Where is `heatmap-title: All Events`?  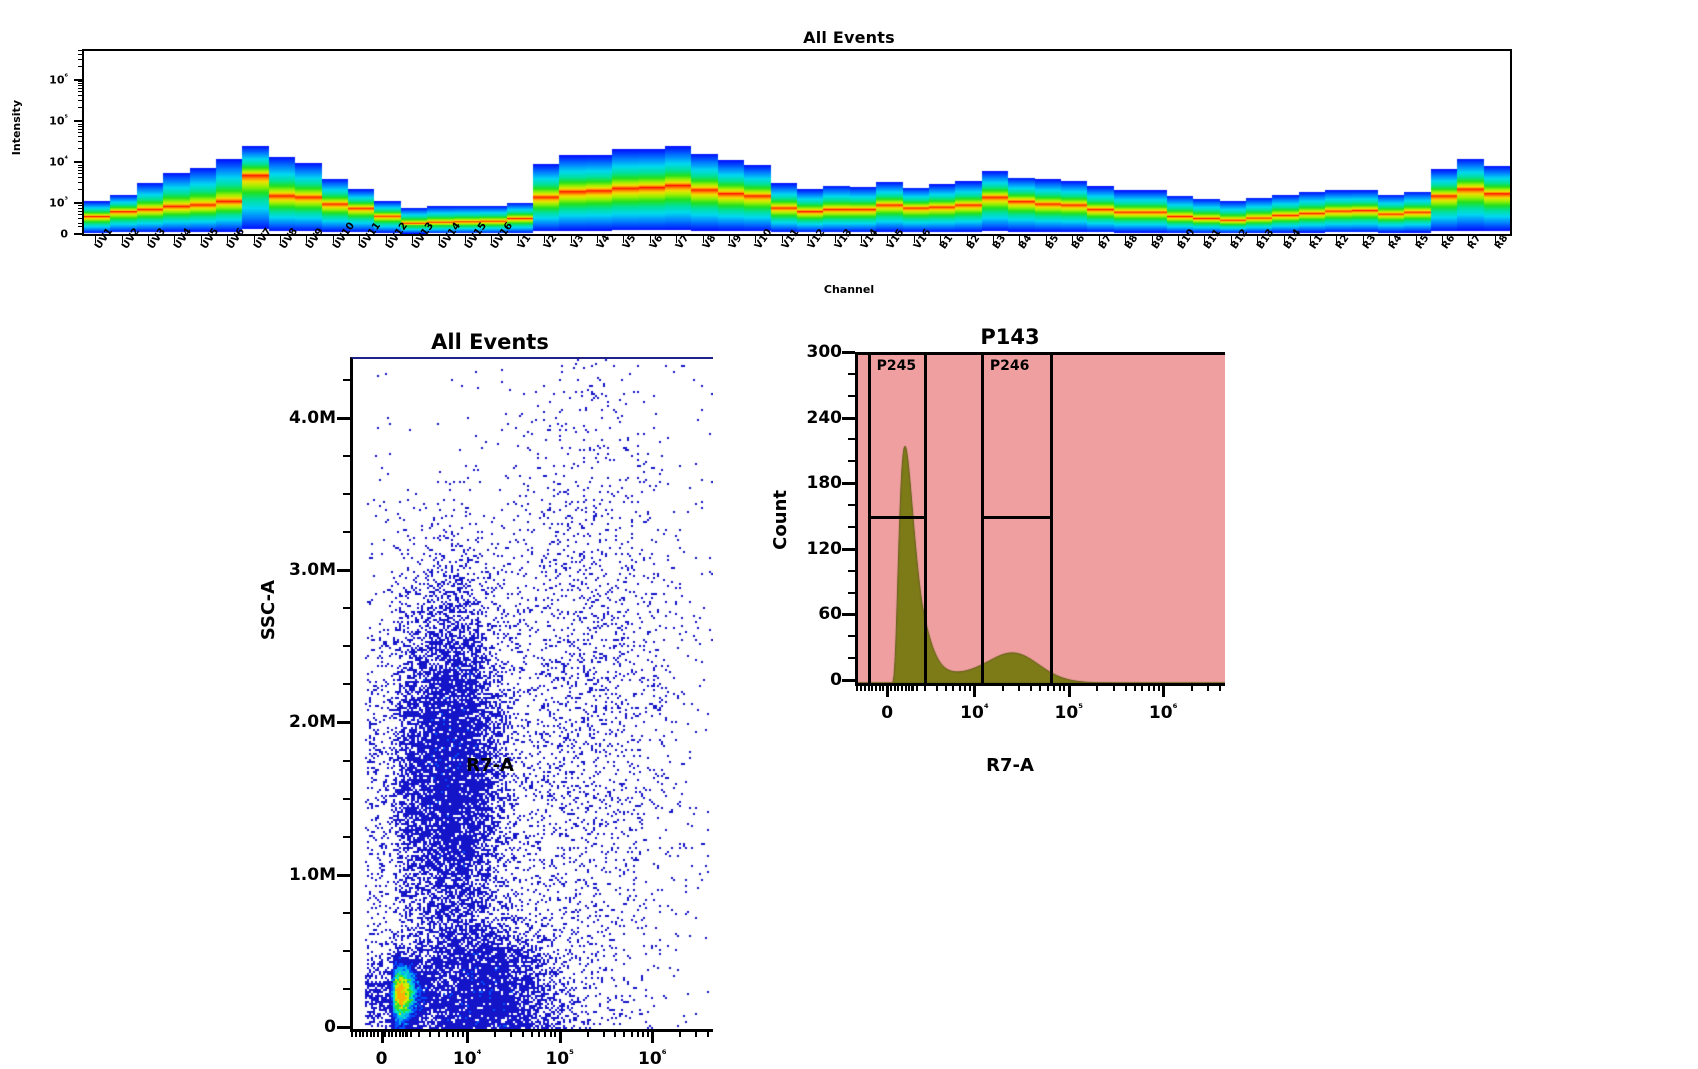 heatmap-title: All Events is located at coordinates (849, 37).